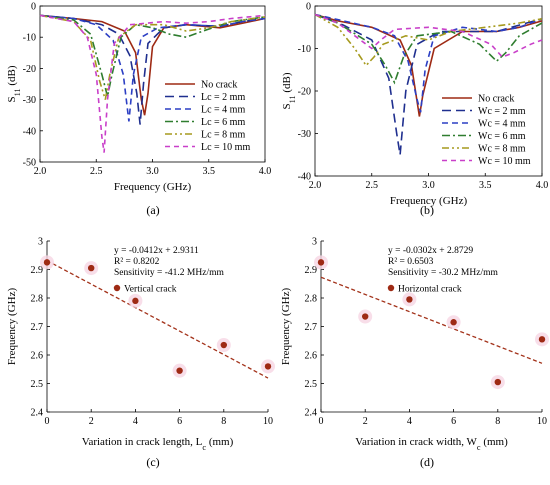  What do you see at coordinates (502, 149) in the screenshot?
I see `legend-label: Wc = 8 mm` at bounding box center [502, 149].